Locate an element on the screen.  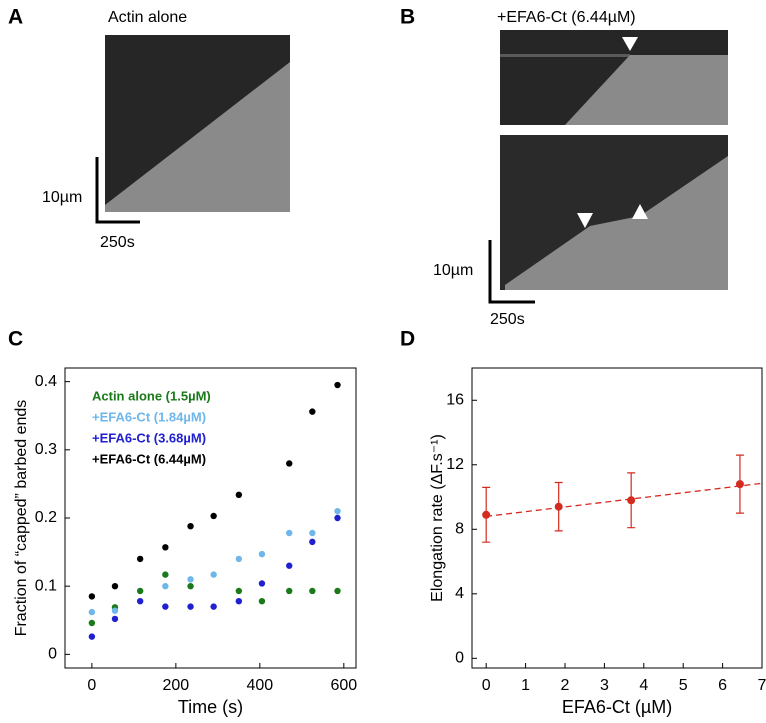
x-tick-label: 600 is located at coordinates (343, 685).